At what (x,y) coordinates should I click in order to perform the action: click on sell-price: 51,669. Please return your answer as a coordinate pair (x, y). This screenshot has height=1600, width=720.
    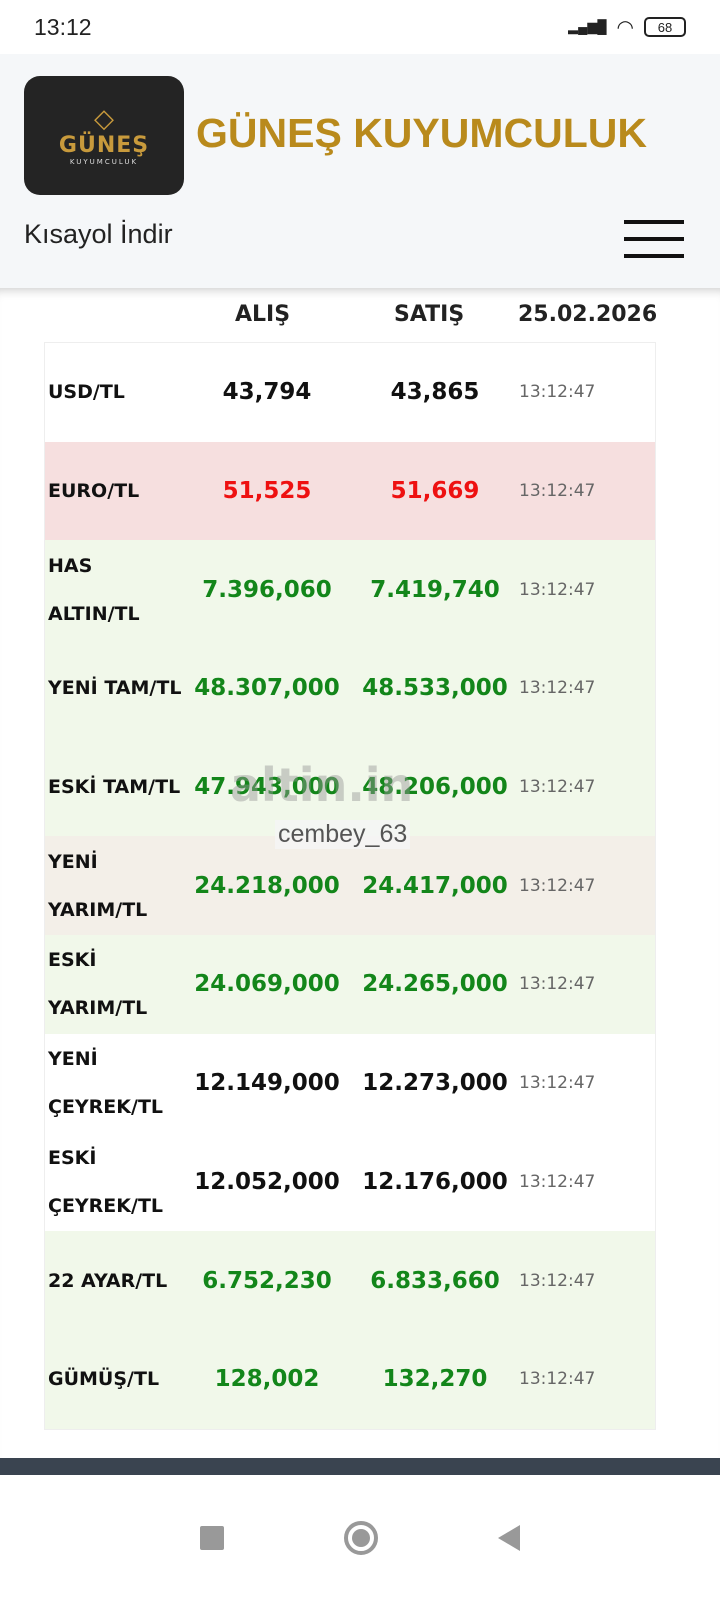
    Looking at the image, I should click on (435, 491).